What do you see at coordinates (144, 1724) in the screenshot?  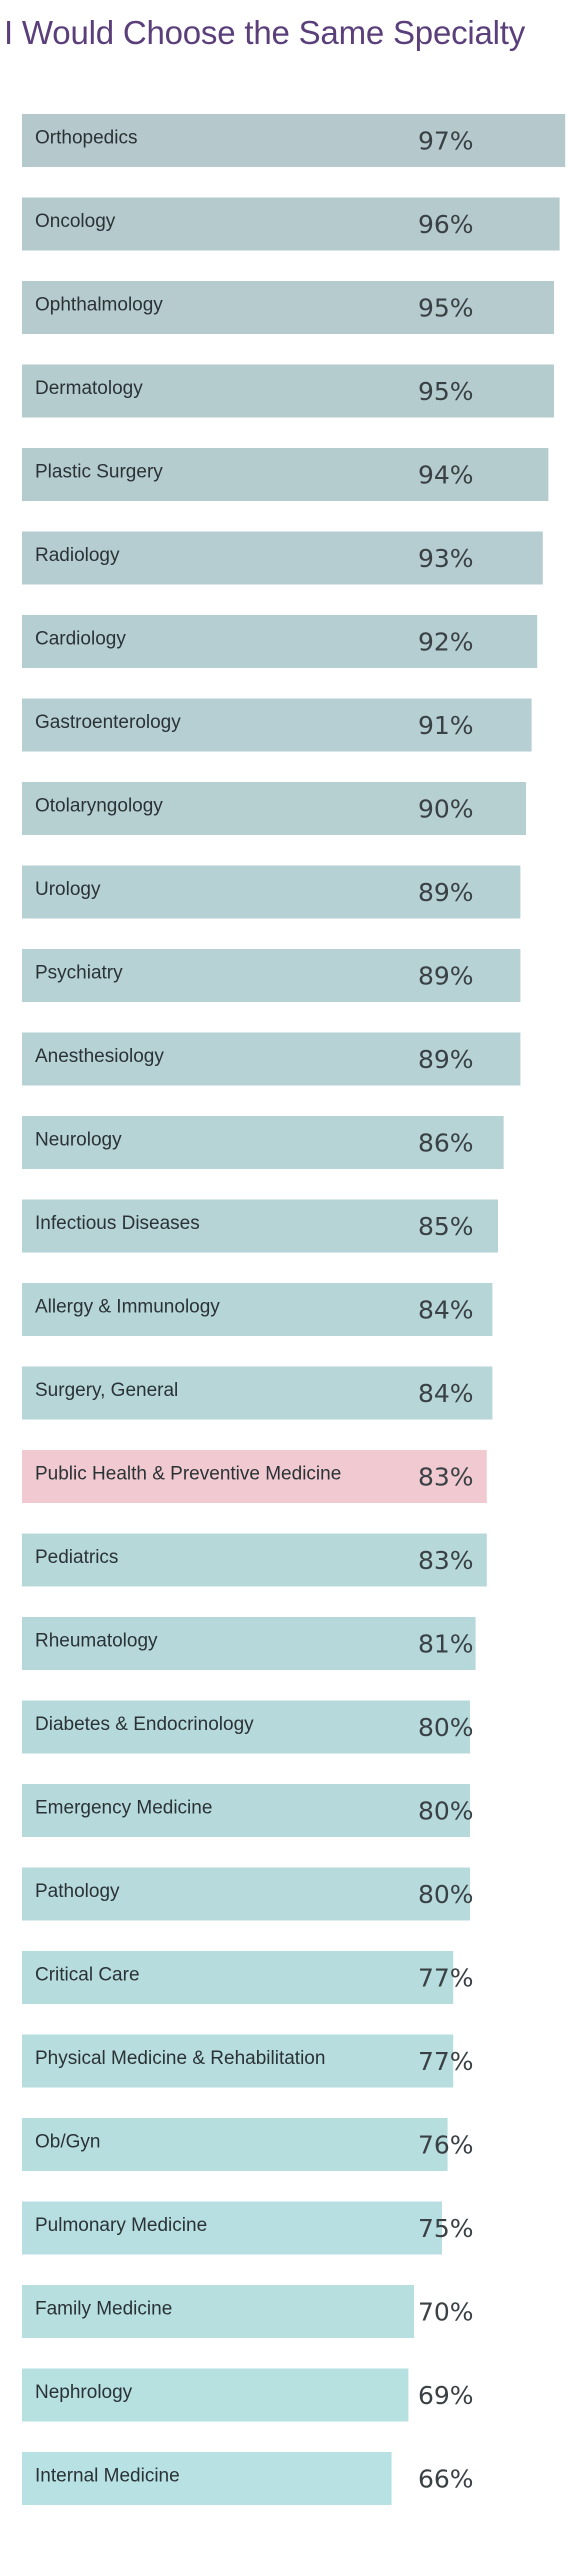 I see `category-label: Diabetes & Endocrinology` at bounding box center [144, 1724].